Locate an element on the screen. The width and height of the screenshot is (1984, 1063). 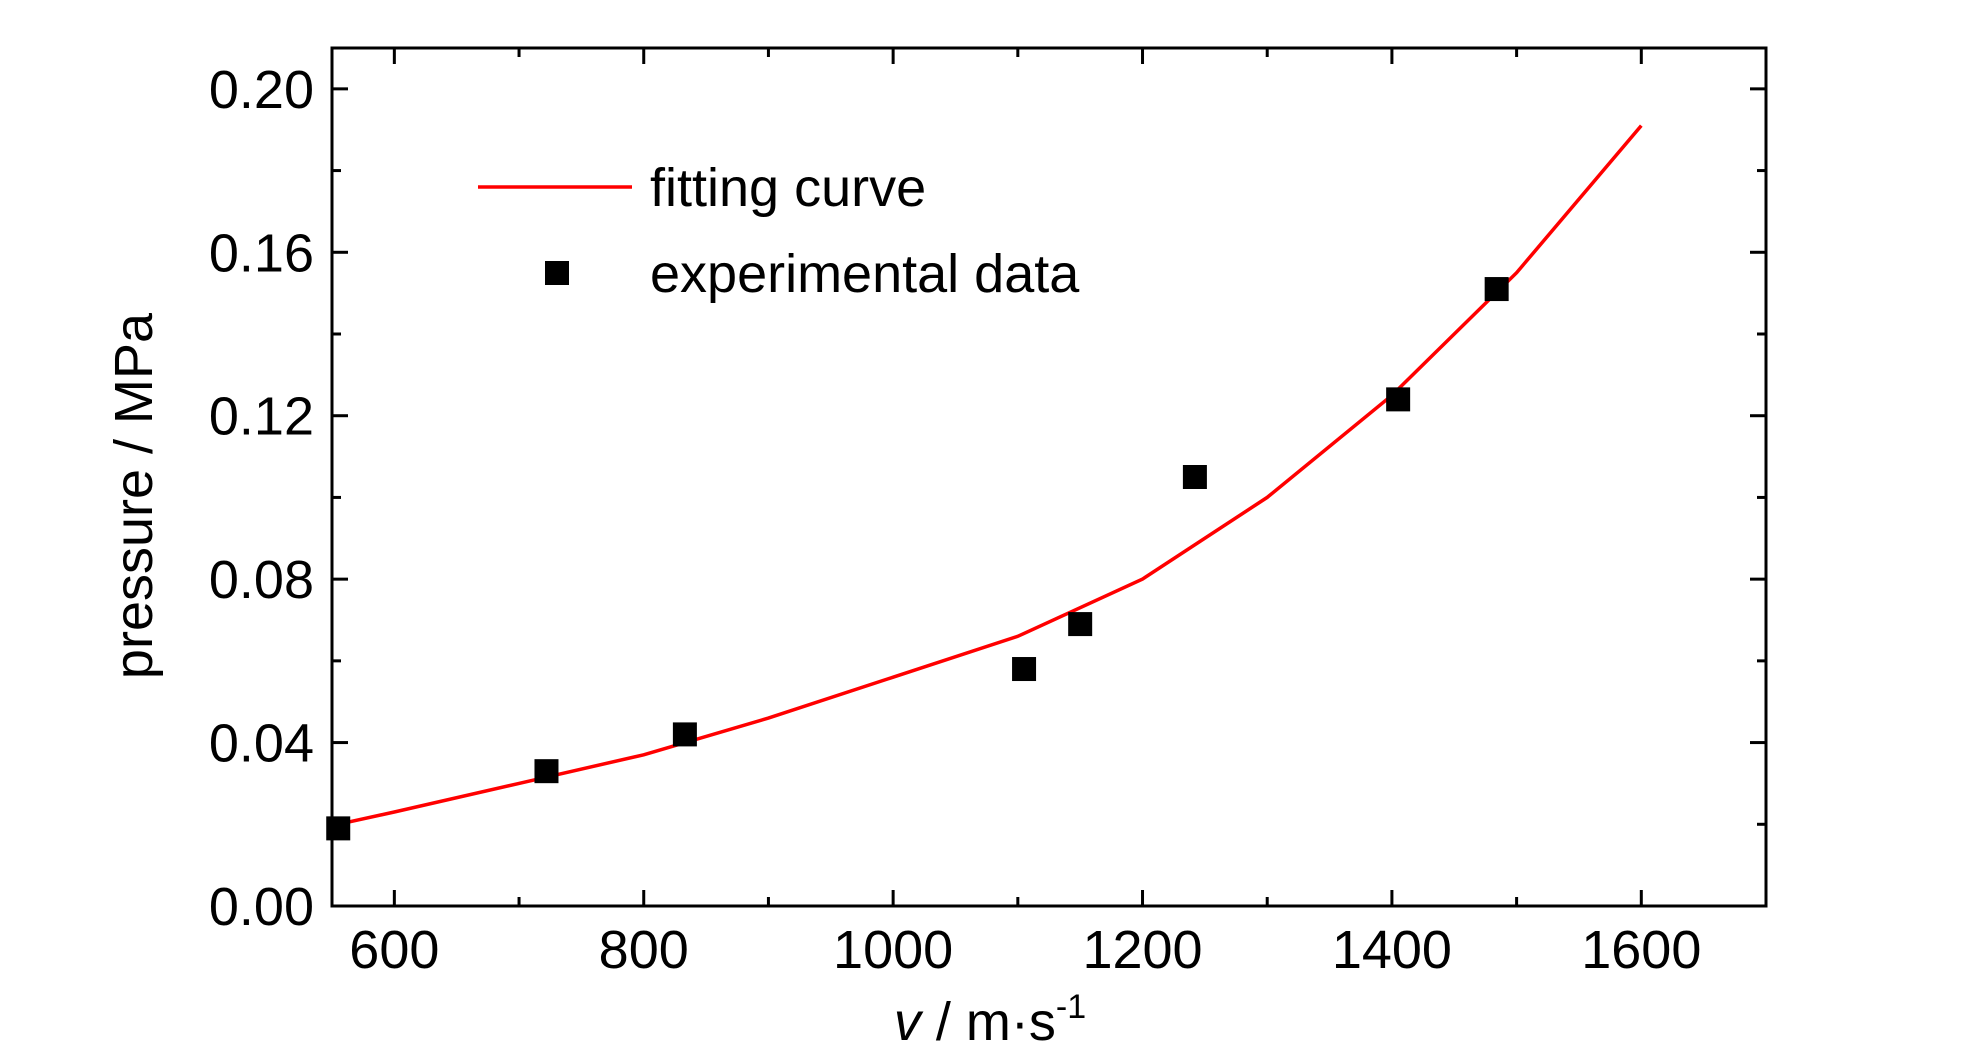
y-tick-label: 0.16 is located at coordinates (261, 253).